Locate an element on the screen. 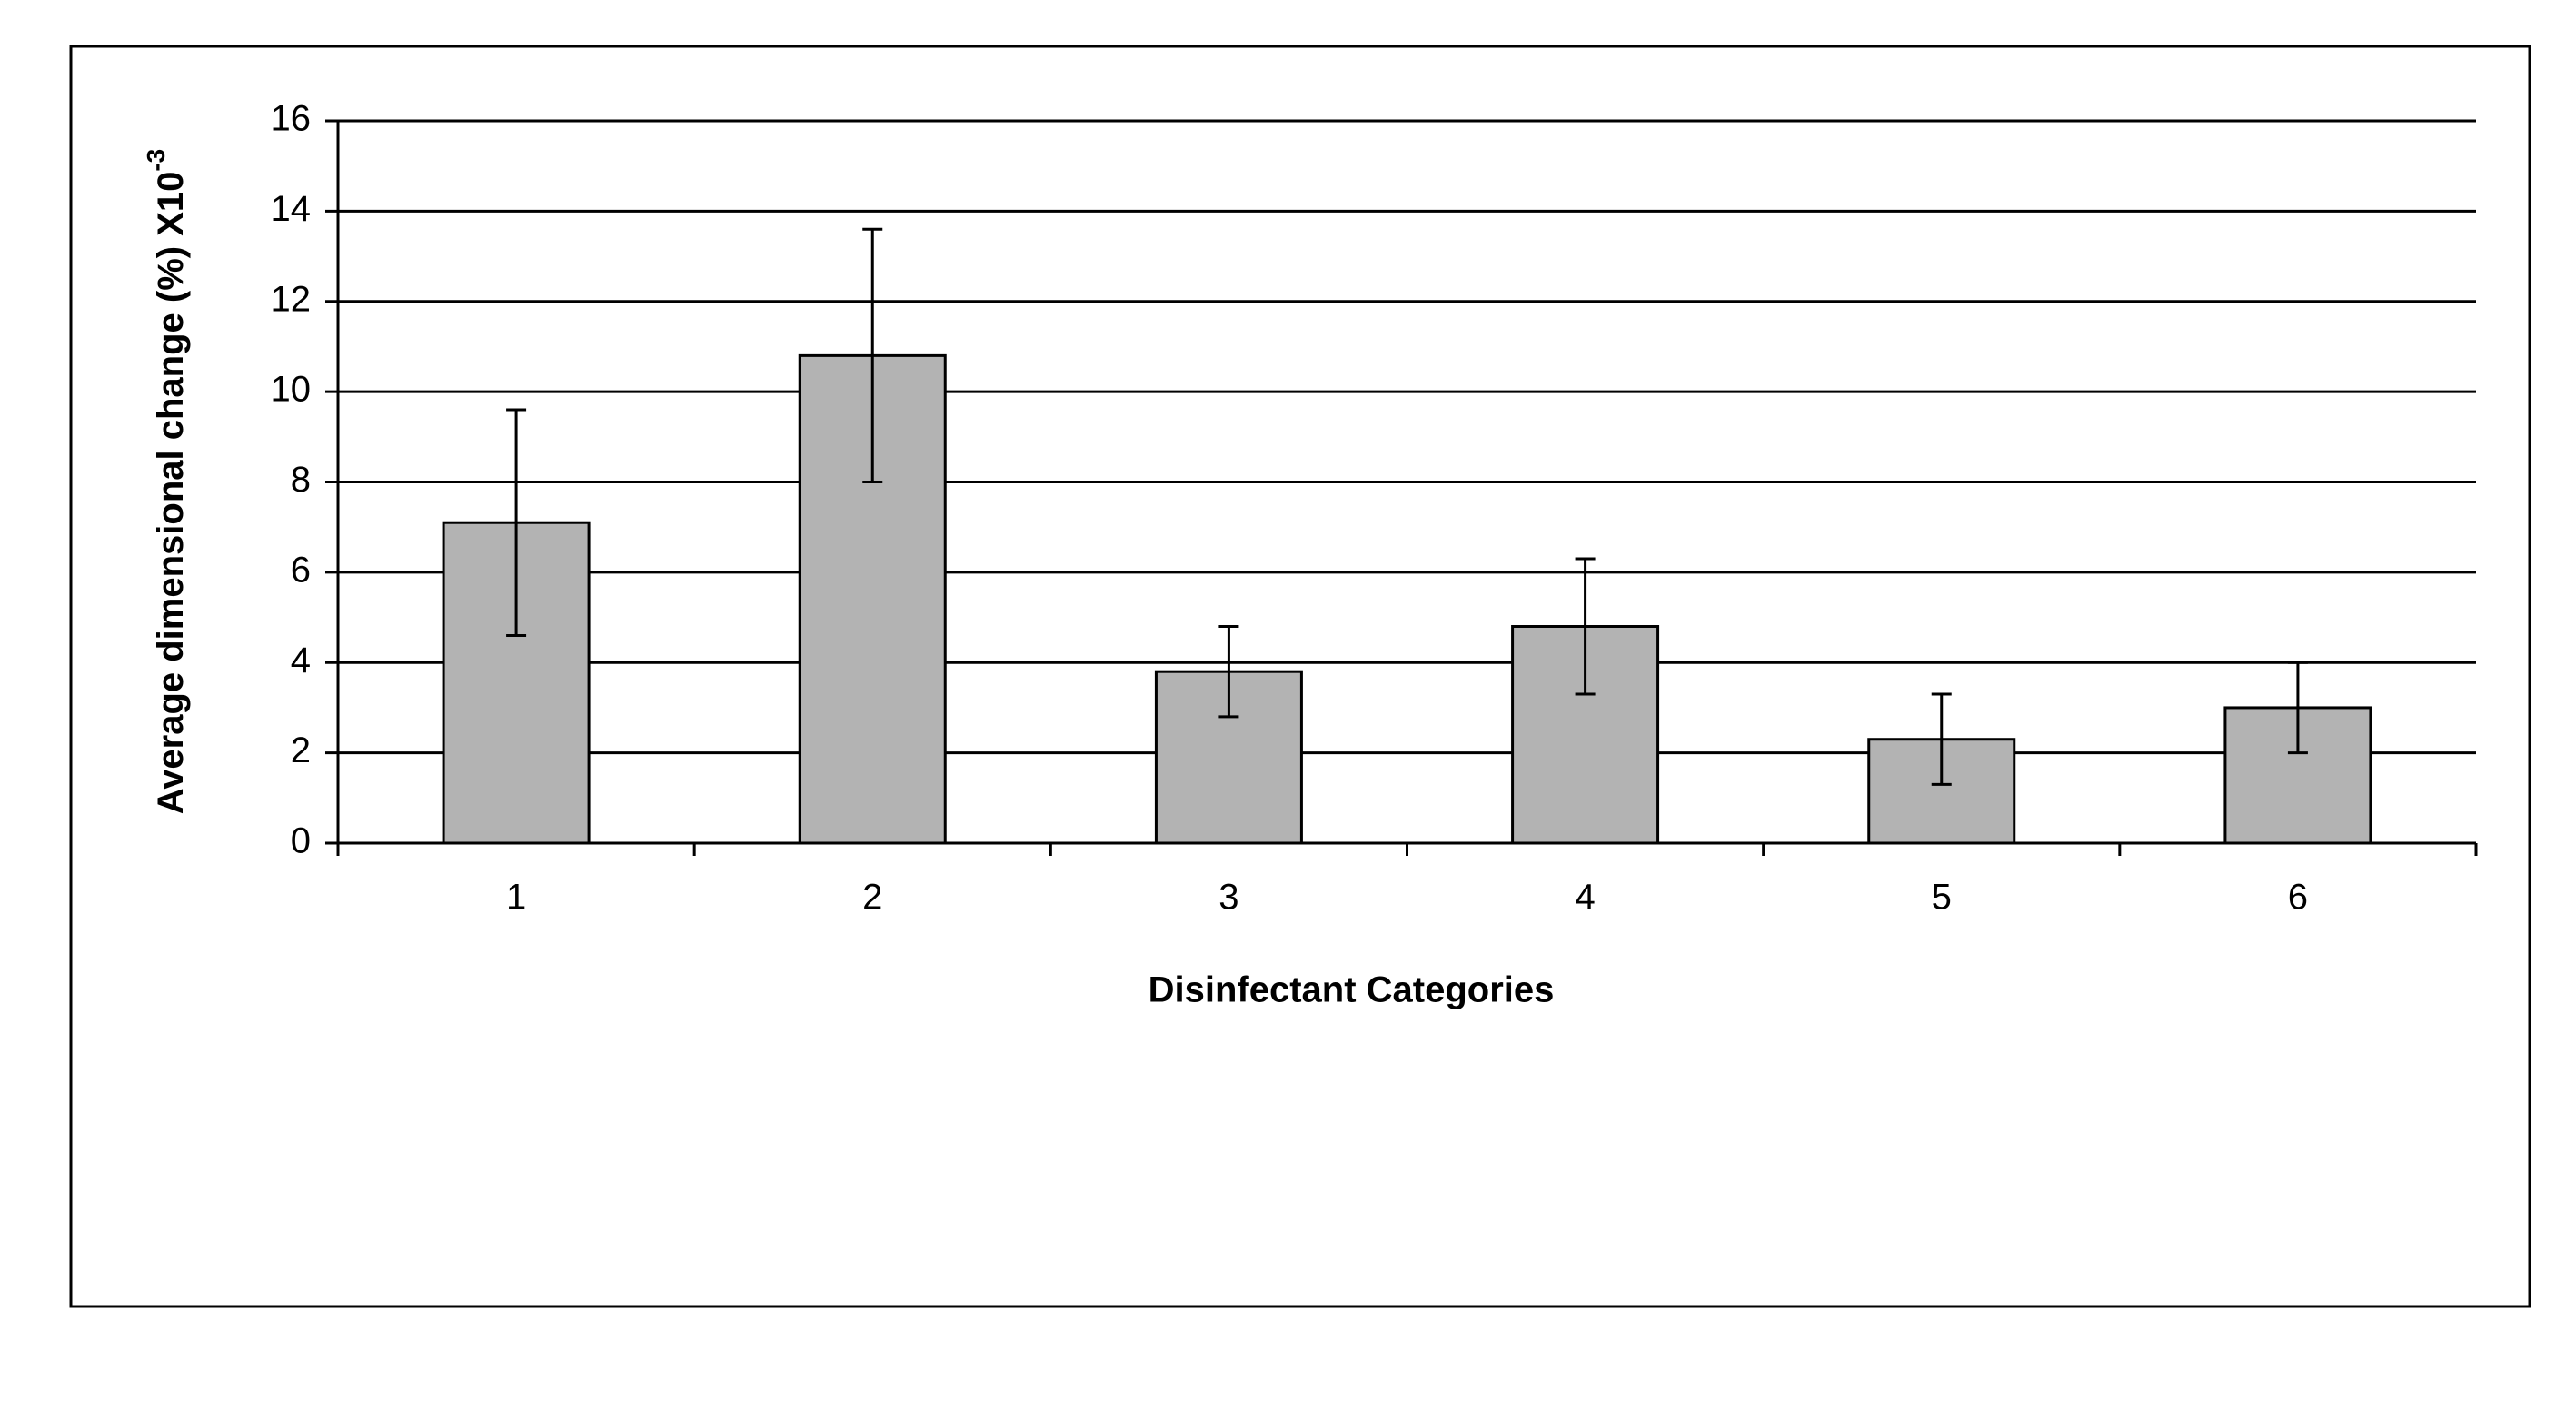 This screenshot has height=1401, width=2576. y-tick-label: 6 is located at coordinates (301, 570).